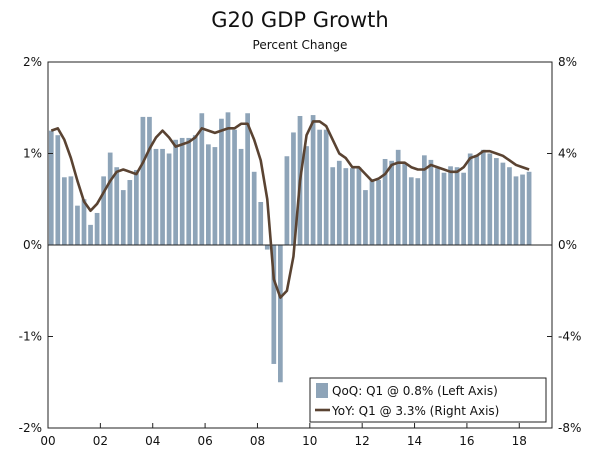 Image resolution: width=600 pixels, height=456 pixels. Describe the element at coordinates (428, 400) in the screenshot. I see `legend-box` at that location.